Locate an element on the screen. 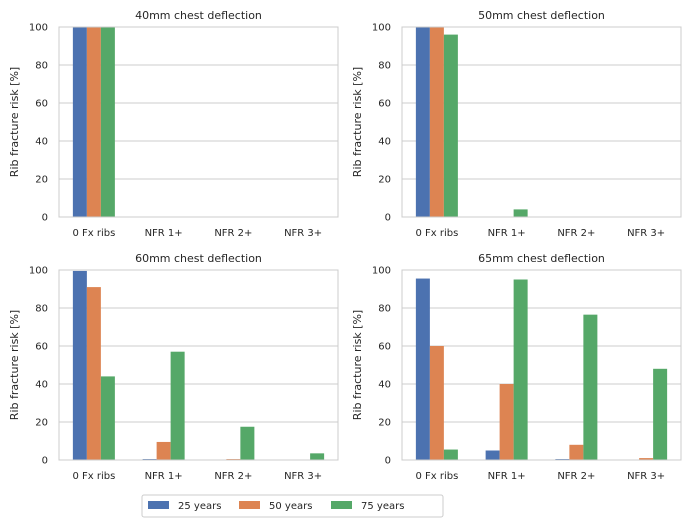 Image resolution: width=691 pixels, height=527 pixels. legend-box is located at coordinates (292, 506).